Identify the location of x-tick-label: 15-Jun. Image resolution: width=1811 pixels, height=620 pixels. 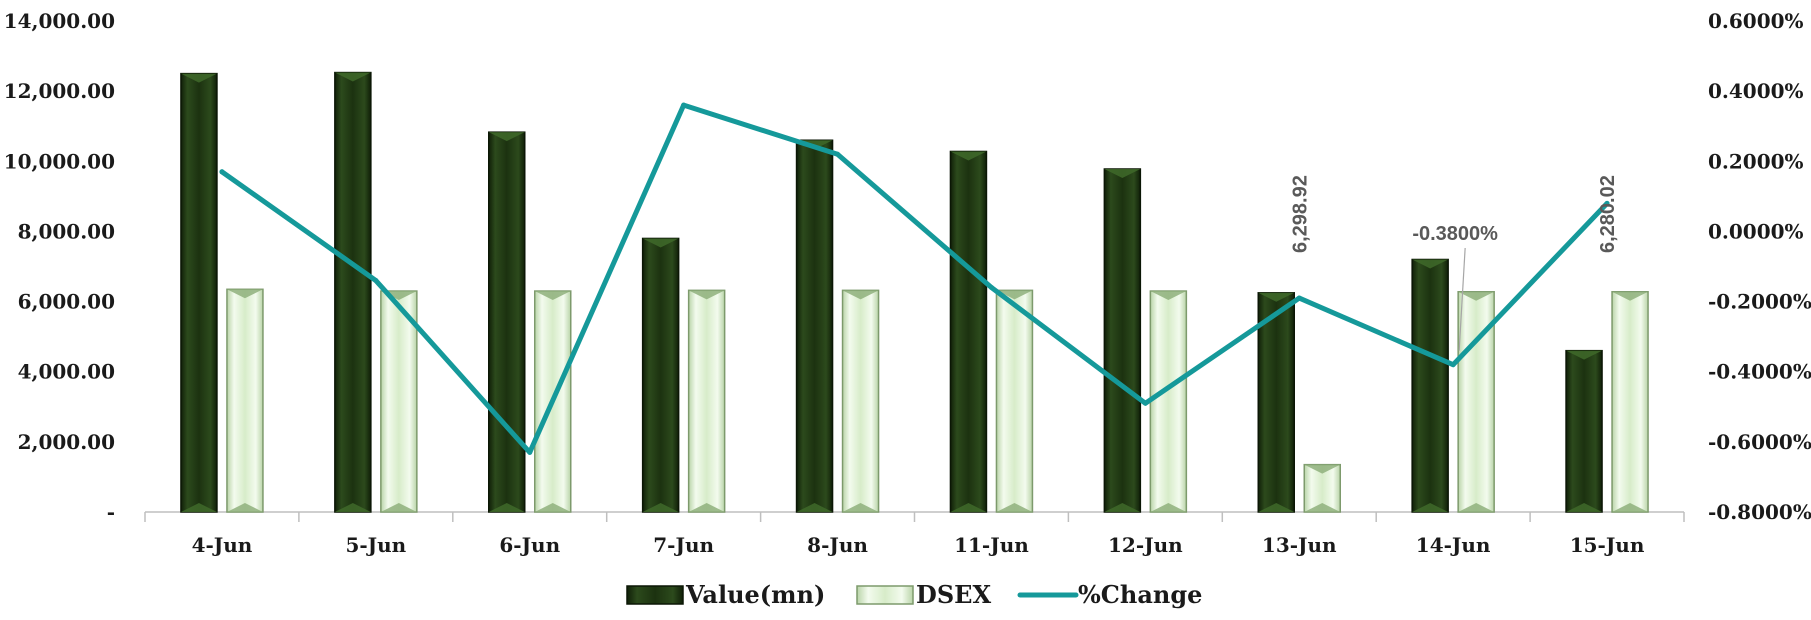
(1607, 545).